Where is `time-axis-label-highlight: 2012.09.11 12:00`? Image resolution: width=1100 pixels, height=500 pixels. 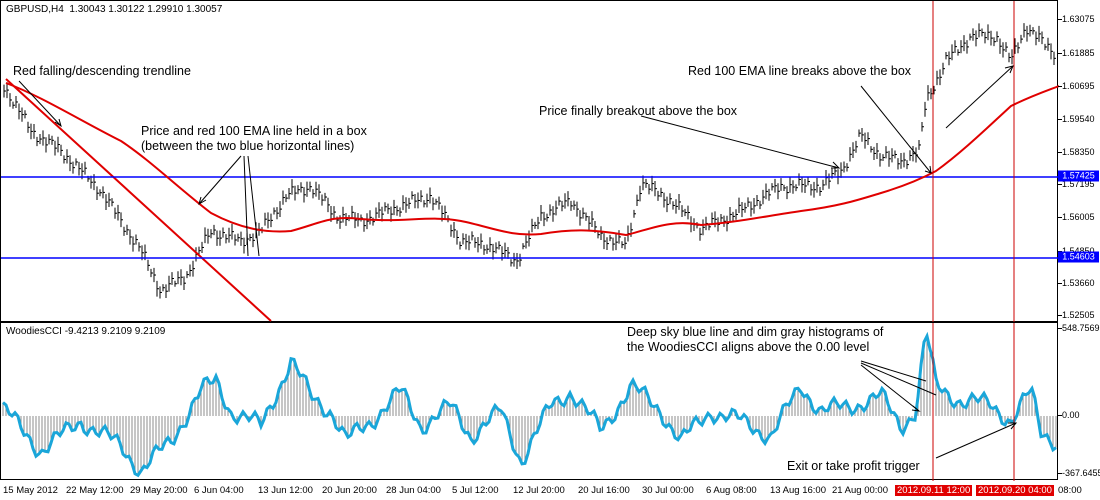 time-axis-label-highlight: 2012.09.11 12:00 is located at coordinates (934, 490).